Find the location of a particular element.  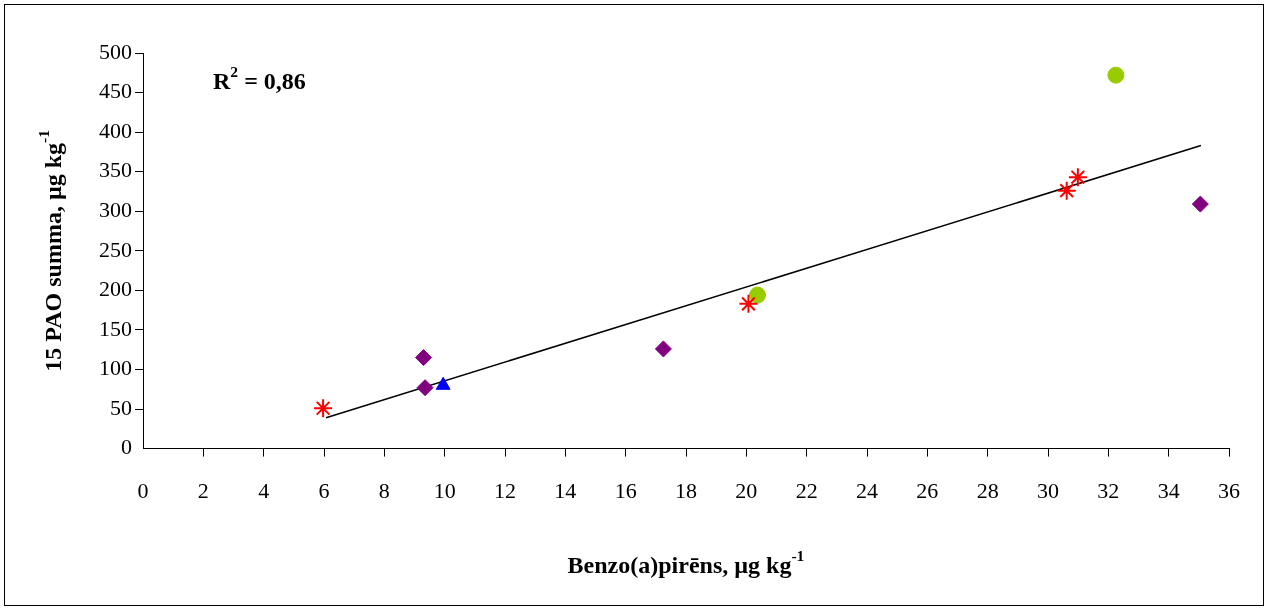

x-tick-label: 34 is located at coordinates (1168, 490).